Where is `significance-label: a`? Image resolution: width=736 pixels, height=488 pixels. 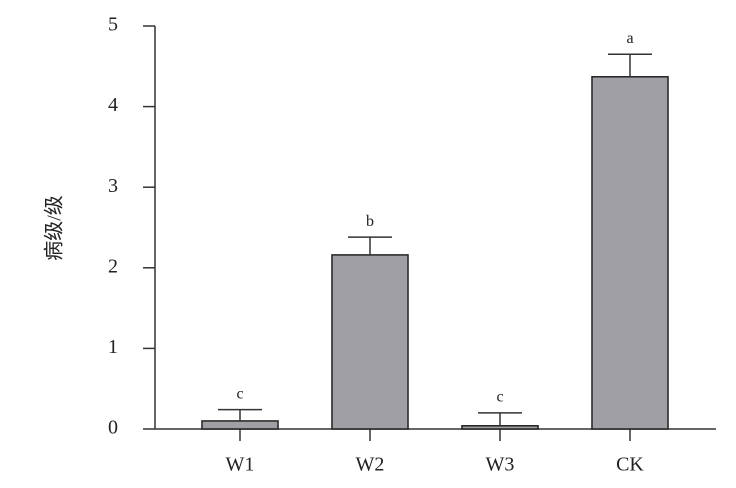 significance-label: a is located at coordinates (629, 38).